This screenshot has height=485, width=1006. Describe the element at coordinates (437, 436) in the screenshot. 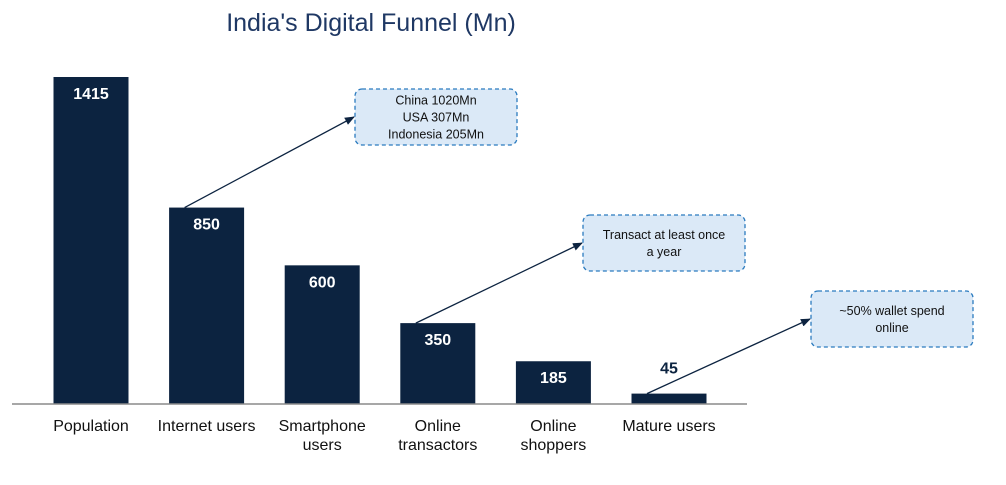

I see `category-label-3: Online transactors` at that location.